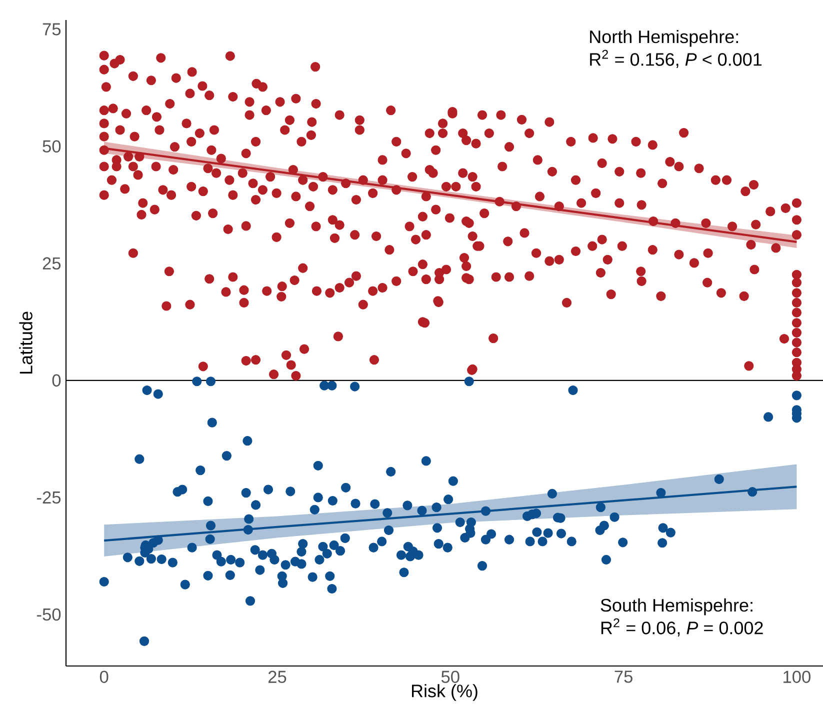  I want to click on annotation: R$^{2}$ = 0.06, P = 0.002, so click(682, 627).